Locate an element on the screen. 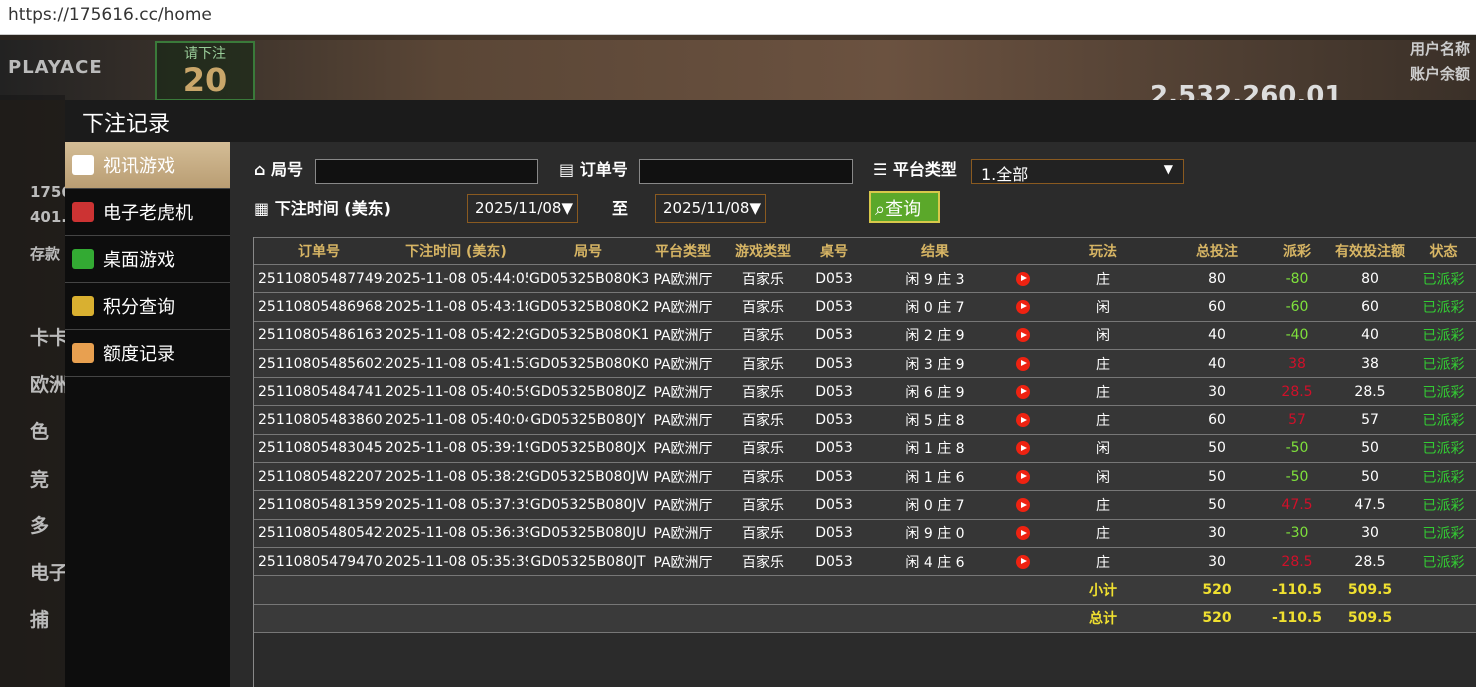  table-cell: 38 is located at coordinates (1370, 364).